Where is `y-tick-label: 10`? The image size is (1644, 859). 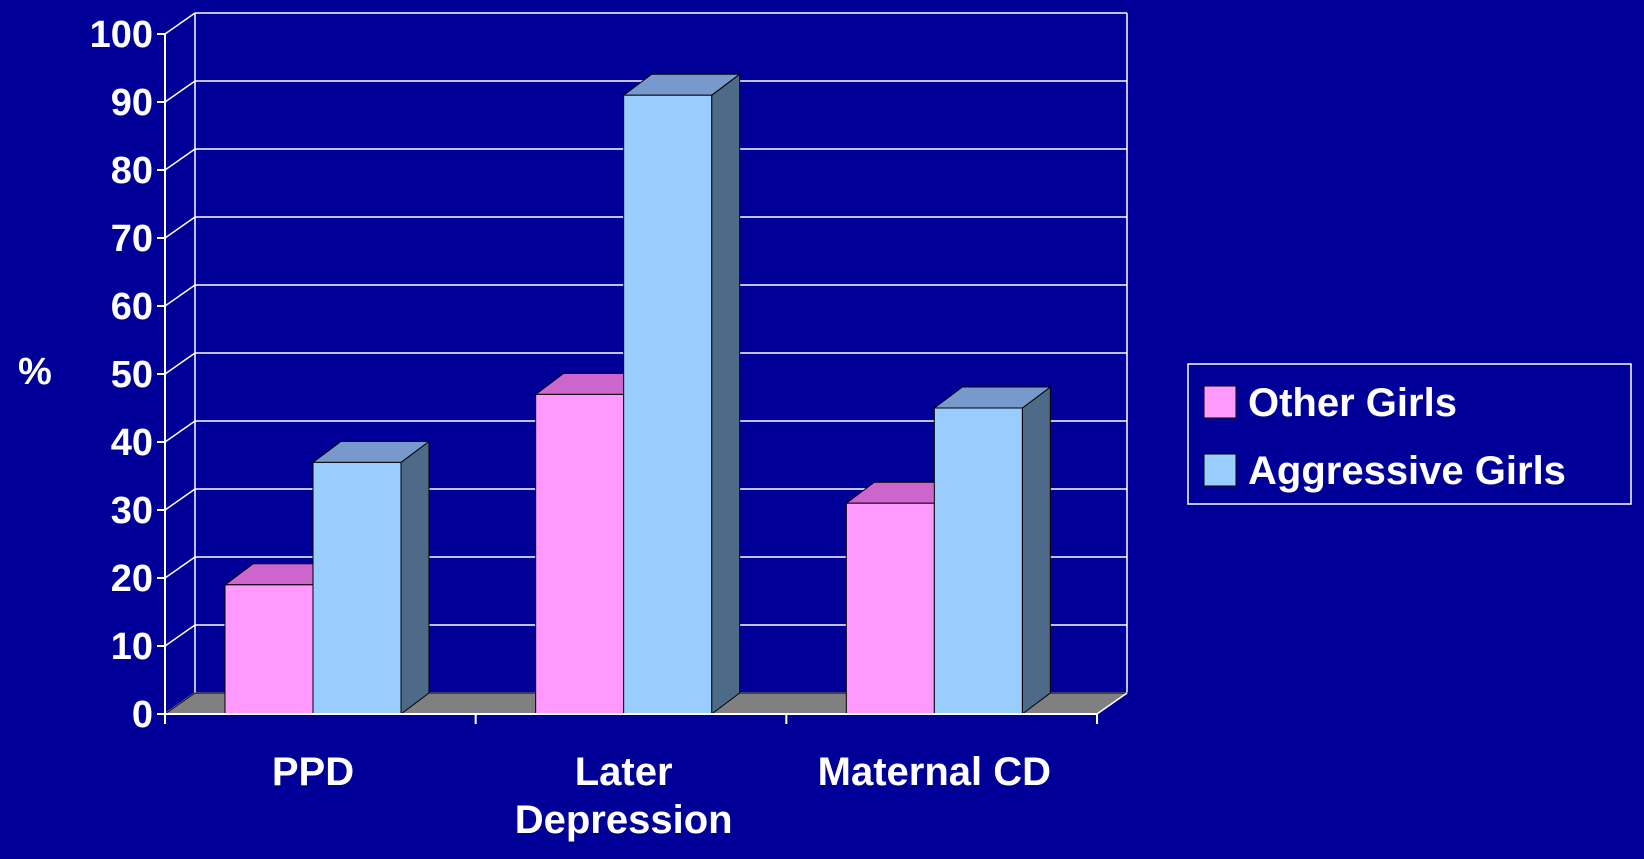 y-tick-label: 10 is located at coordinates (132, 647).